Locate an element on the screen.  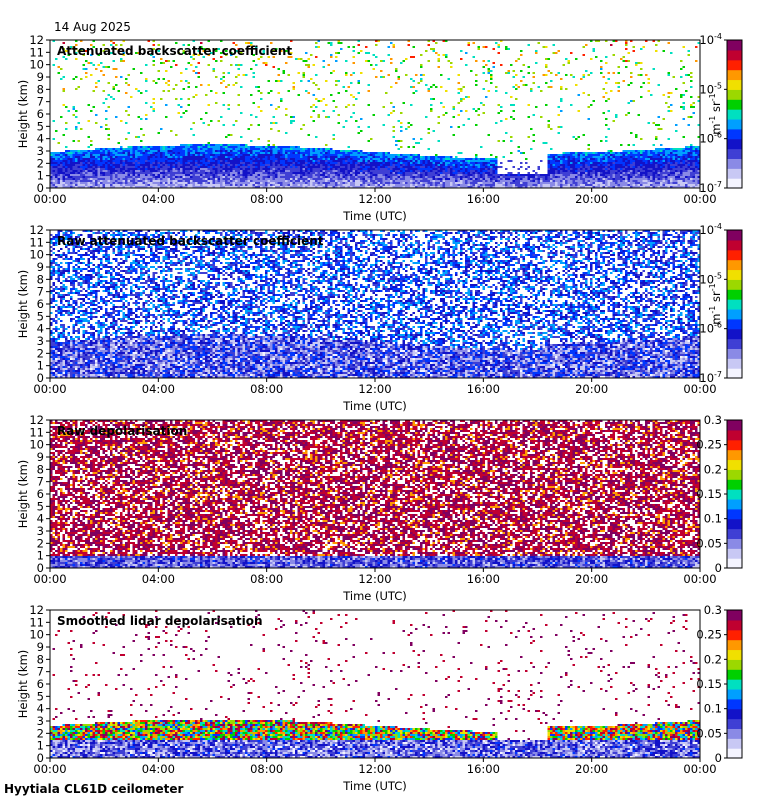
y-tick-label: 9 is located at coordinates (40, 77).